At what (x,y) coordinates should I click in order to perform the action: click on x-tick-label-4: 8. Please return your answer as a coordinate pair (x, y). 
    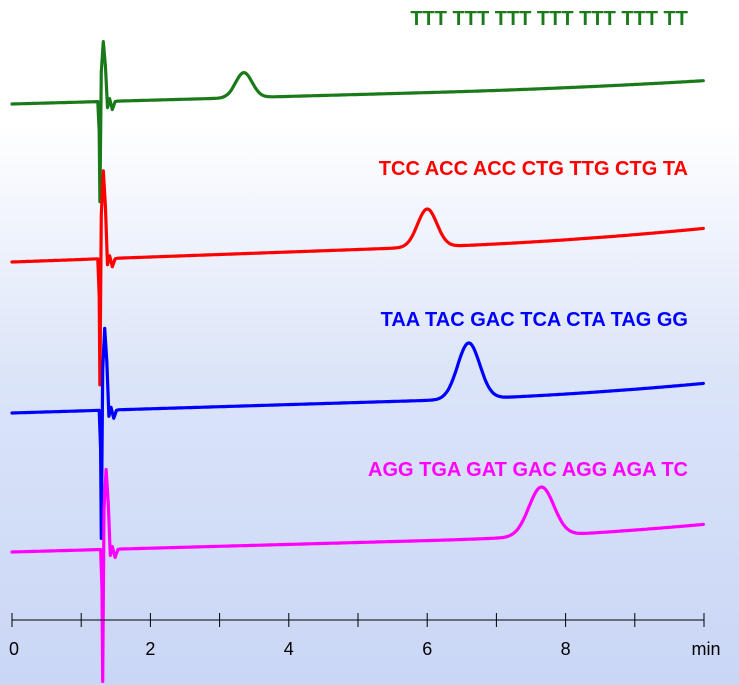
    Looking at the image, I should click on (566, 649).